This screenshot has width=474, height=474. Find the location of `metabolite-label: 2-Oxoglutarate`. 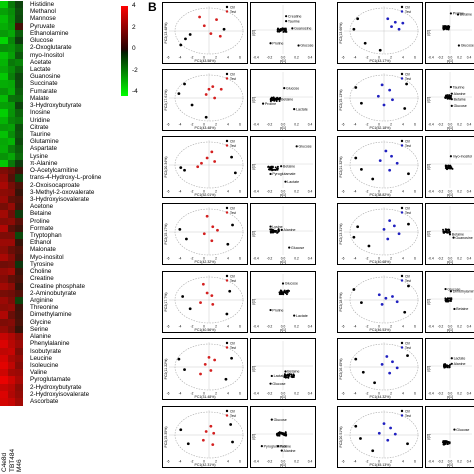

metabolite-label: 2-Oxoglutarate is located at coordinates (51, 48).